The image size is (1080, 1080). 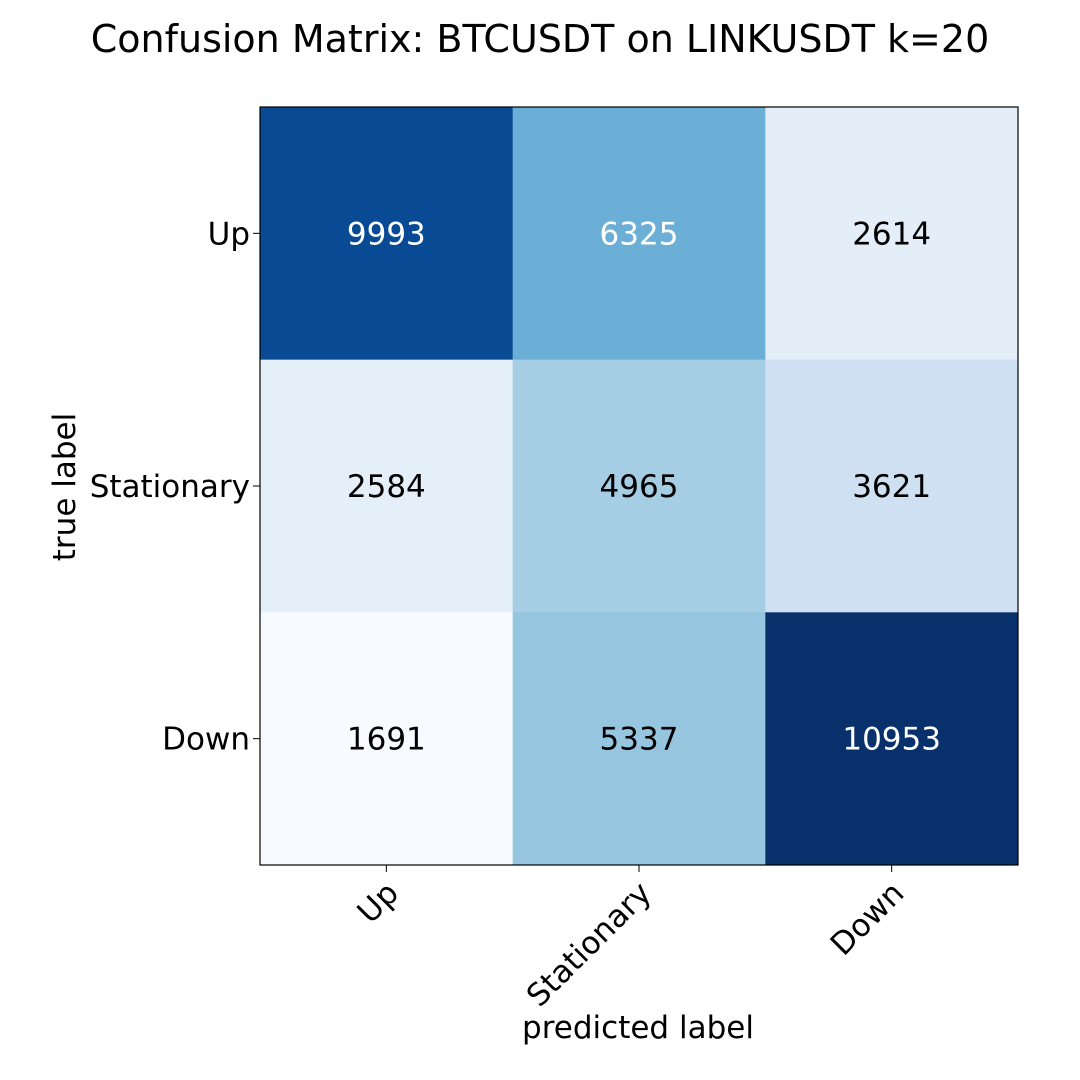 I want to click on cell-value-label: 1691, so click(x=386, y=740).